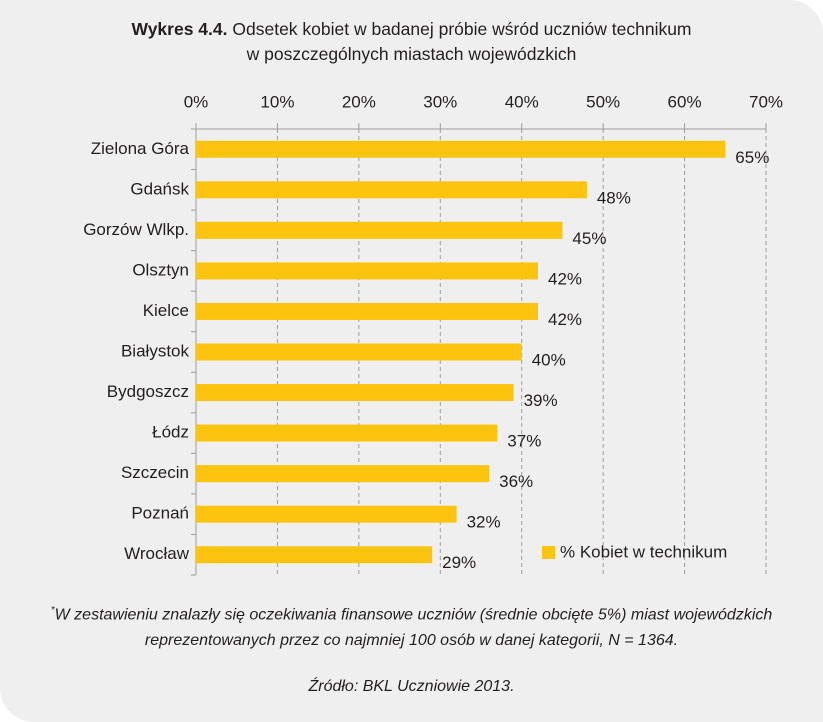 This screenshot has height=722, width=823. What do you see at coordinates (541, 400) in the screenshot?
I see `value-label: 39%` at bounding box center [541, 400].